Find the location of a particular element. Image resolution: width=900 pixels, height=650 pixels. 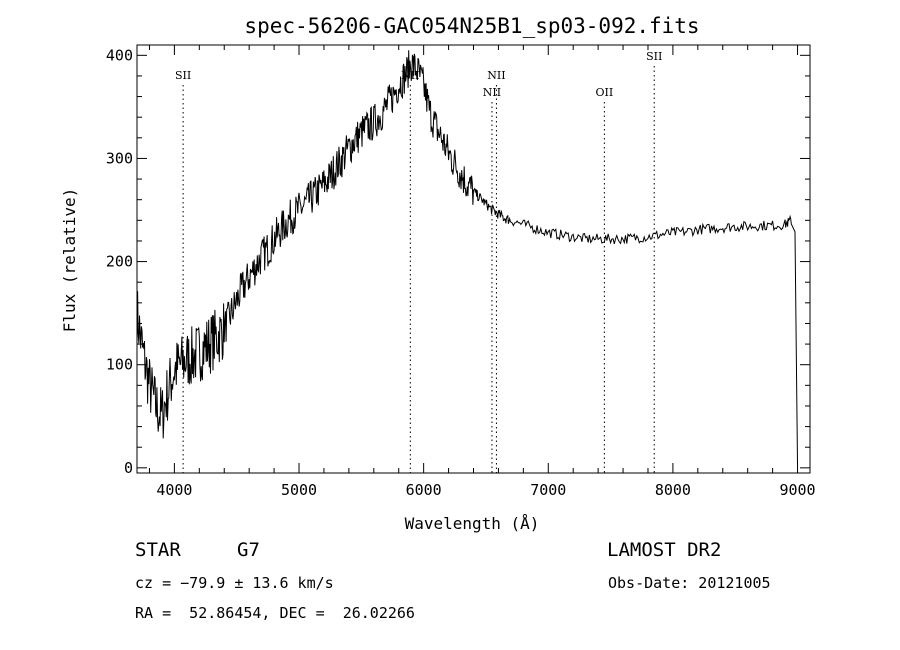

chart-title: spec-56206-GAC054N25B1_sp03-092.fits is located at coordinates (471, 26).